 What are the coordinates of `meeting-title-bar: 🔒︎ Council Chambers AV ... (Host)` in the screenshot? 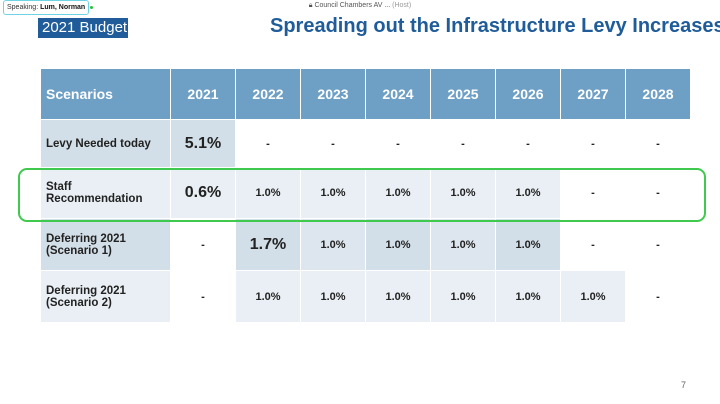 It's located at (360, 6).